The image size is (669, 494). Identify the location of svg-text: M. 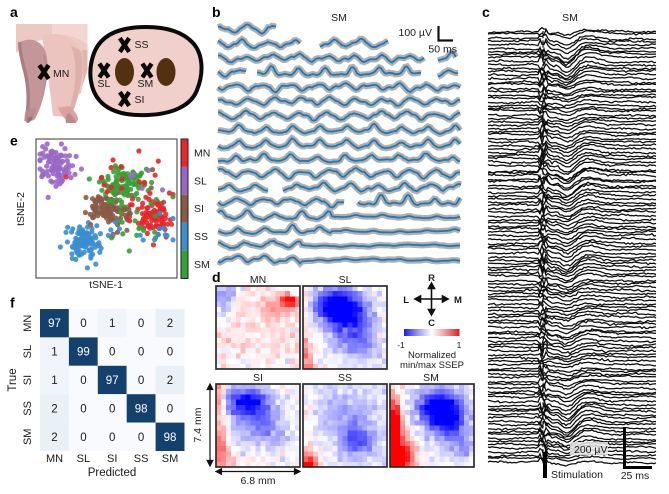
(458, 300).